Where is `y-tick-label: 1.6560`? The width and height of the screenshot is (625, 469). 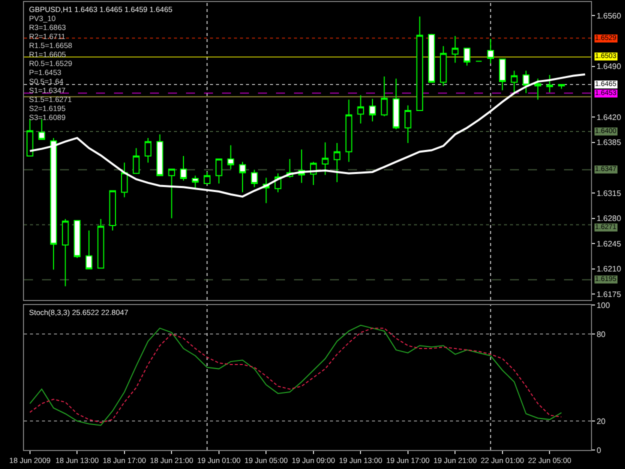 y-tick-label: 1.6560 is located at coordinates (609, 16).